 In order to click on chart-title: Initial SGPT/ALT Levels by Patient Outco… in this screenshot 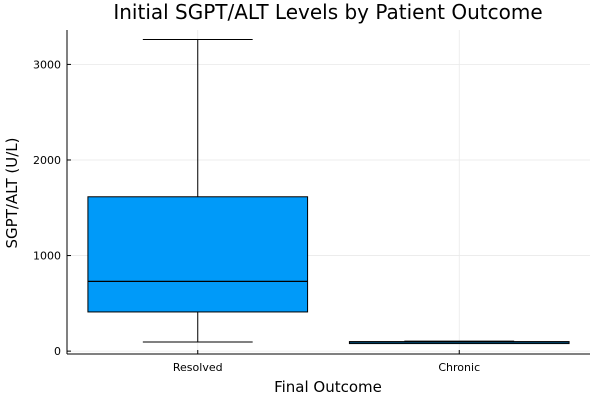, I will do `click(327, 12)`.